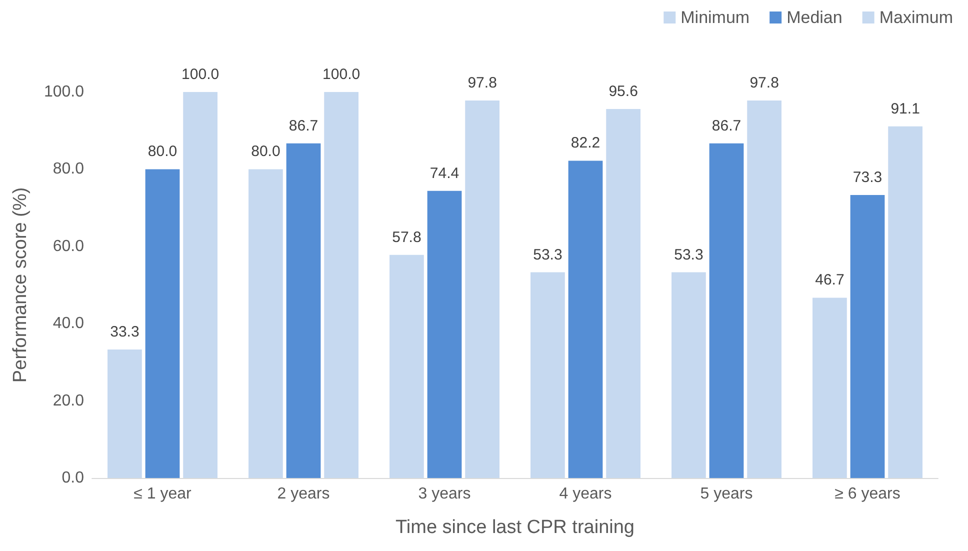  Describe the element at coordinates (585, 143) in the screenshot. I see `data-label: 82.2` at that location.